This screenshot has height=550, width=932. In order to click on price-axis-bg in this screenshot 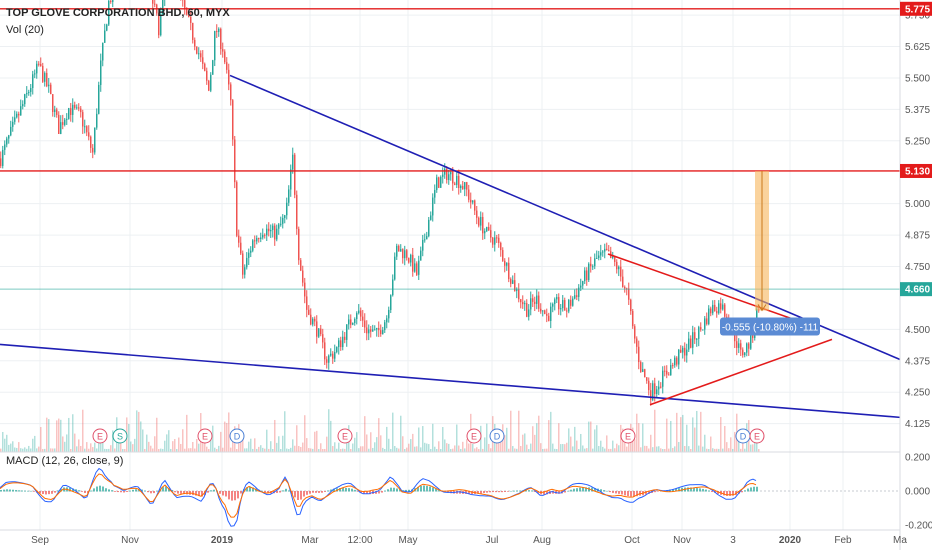, I will do `click(916, 275)`.